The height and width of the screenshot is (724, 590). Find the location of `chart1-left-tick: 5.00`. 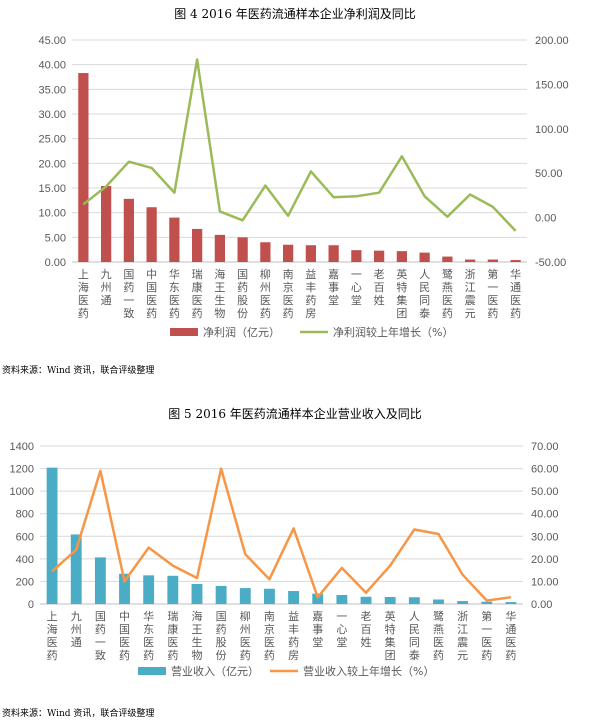

chart1-left-tick: 5.00 is located at coordinates (55, 238).